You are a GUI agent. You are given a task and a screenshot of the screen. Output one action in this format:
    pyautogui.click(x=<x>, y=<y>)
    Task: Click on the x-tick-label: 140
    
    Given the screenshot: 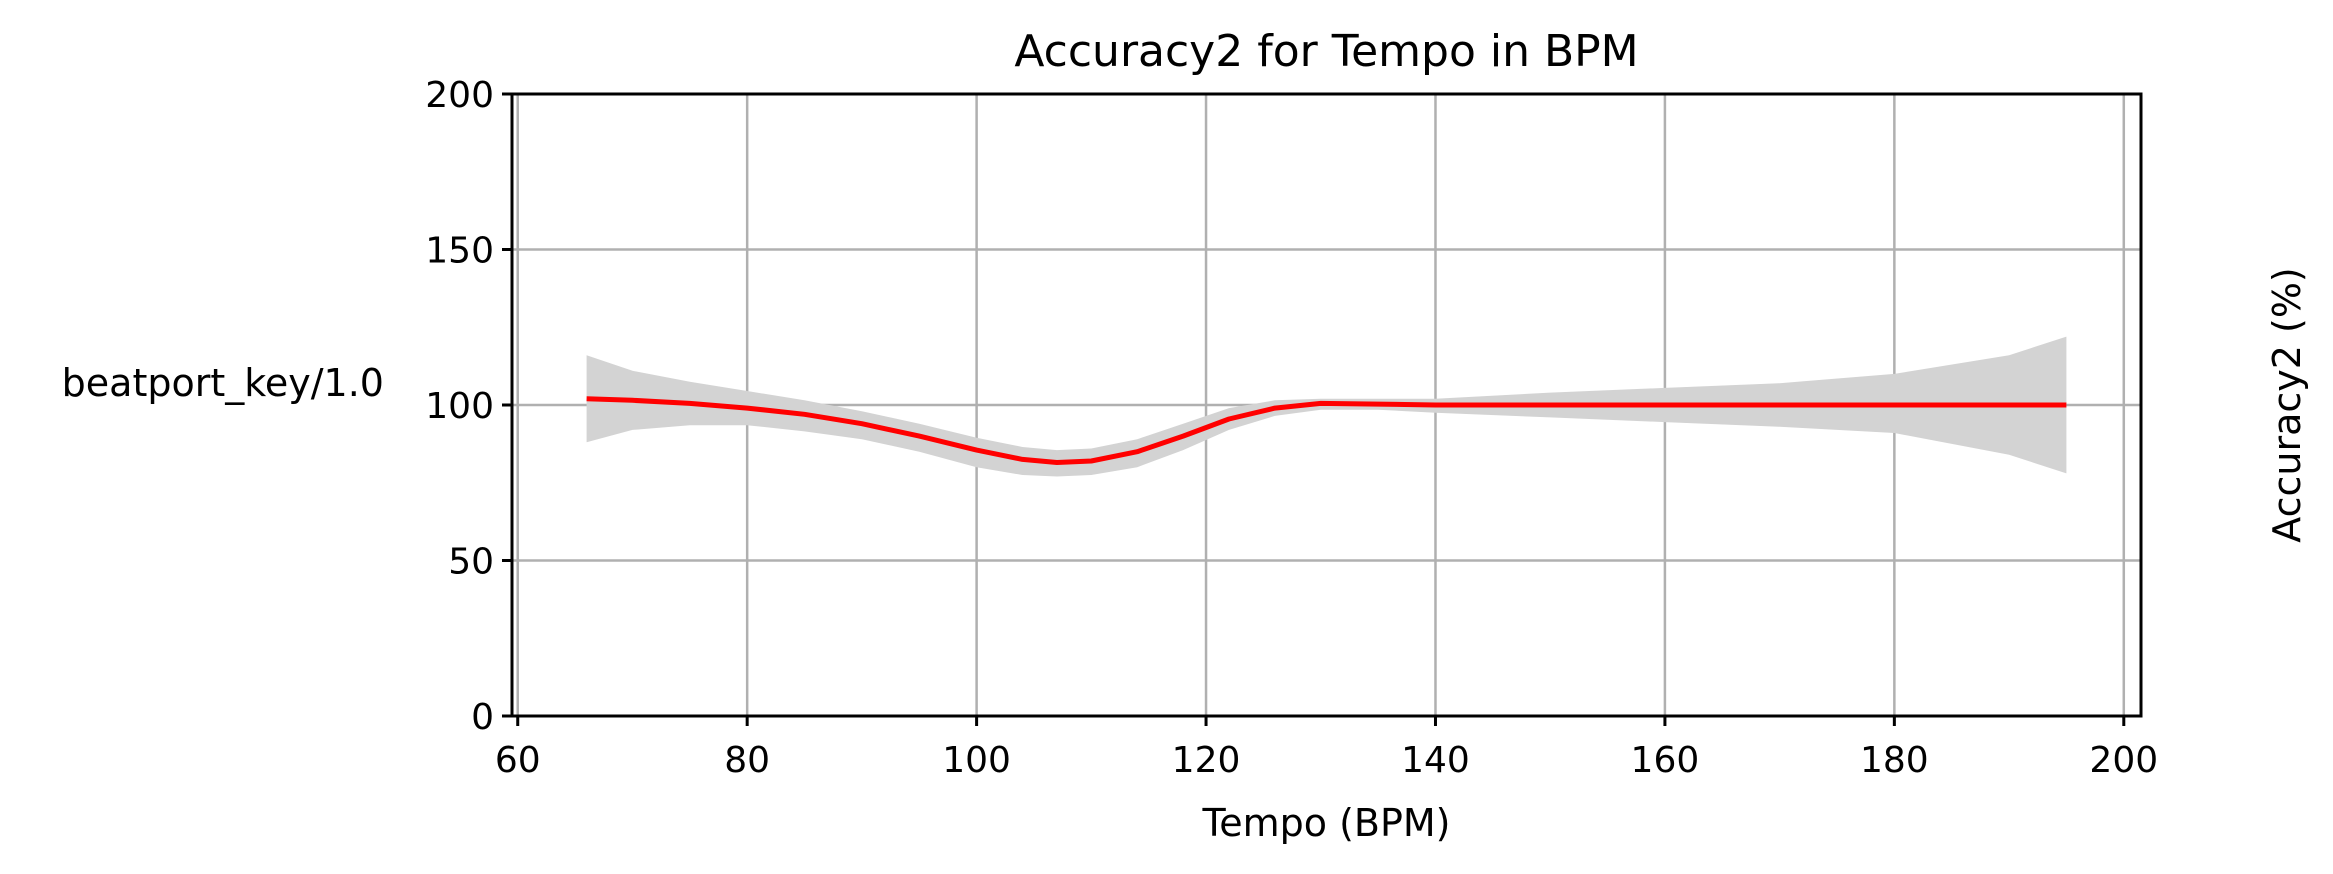 What is the action you would take?
    pyautogui.click(x=1435, y=760)
    